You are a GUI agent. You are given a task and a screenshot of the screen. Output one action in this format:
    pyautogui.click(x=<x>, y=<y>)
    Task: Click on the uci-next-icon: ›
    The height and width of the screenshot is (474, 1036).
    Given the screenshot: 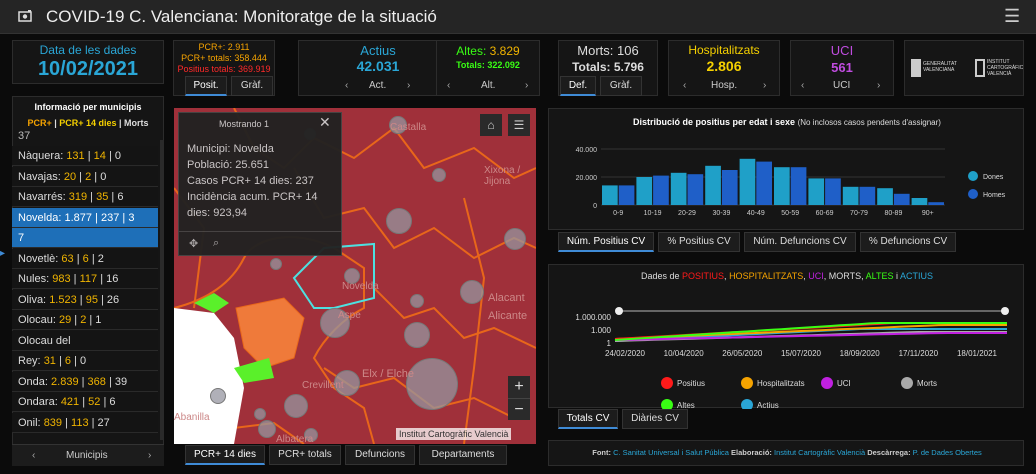 What is the action you would take?
    pyautogui.click(x=879, y=85)
    